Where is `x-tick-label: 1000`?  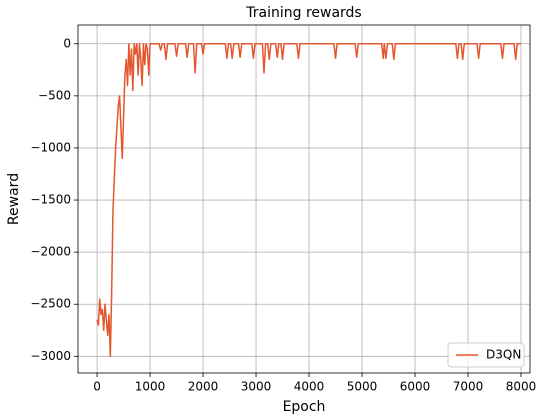 x-tick-label: 1000 is located at coordinates (150, 387).